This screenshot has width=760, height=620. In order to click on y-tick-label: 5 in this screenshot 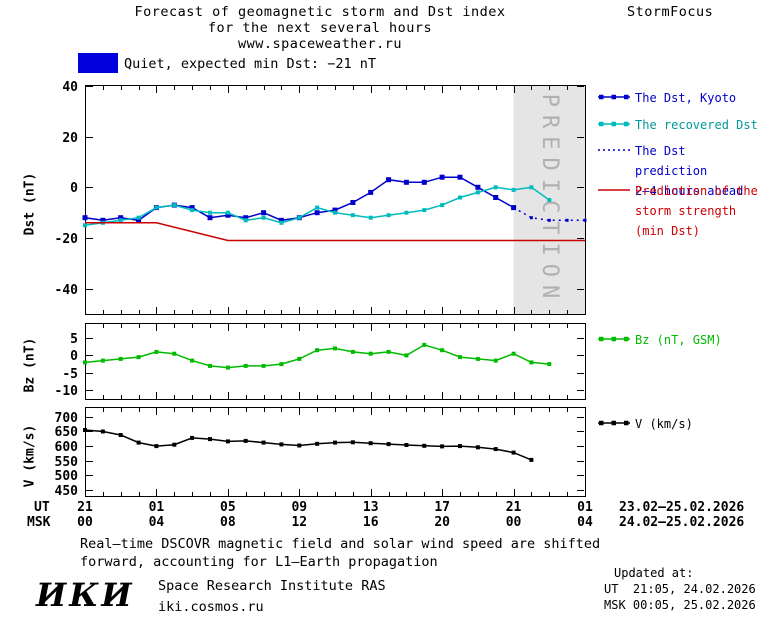, I will do `click(74, 339)`.